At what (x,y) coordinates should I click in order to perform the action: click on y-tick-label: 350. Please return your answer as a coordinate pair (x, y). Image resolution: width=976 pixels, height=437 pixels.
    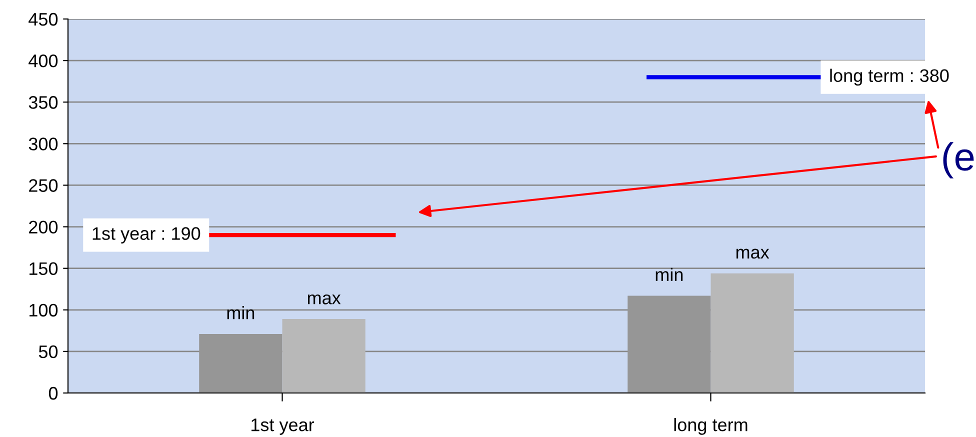
    Looking at the image, I should click on (43, 102).